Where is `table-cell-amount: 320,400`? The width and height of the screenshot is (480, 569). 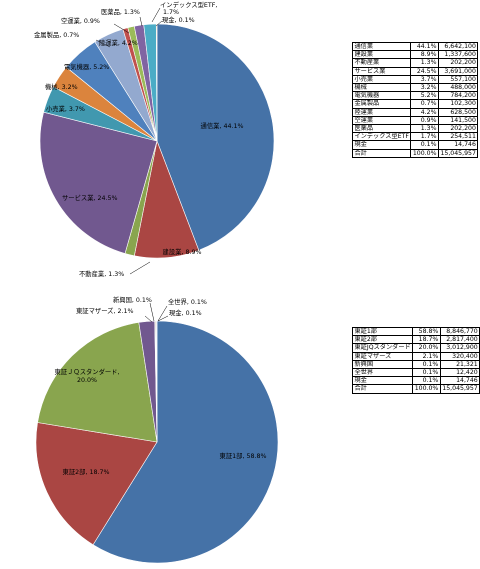 table-cell-amount: 320,400 is located at coordinates (459, 356).